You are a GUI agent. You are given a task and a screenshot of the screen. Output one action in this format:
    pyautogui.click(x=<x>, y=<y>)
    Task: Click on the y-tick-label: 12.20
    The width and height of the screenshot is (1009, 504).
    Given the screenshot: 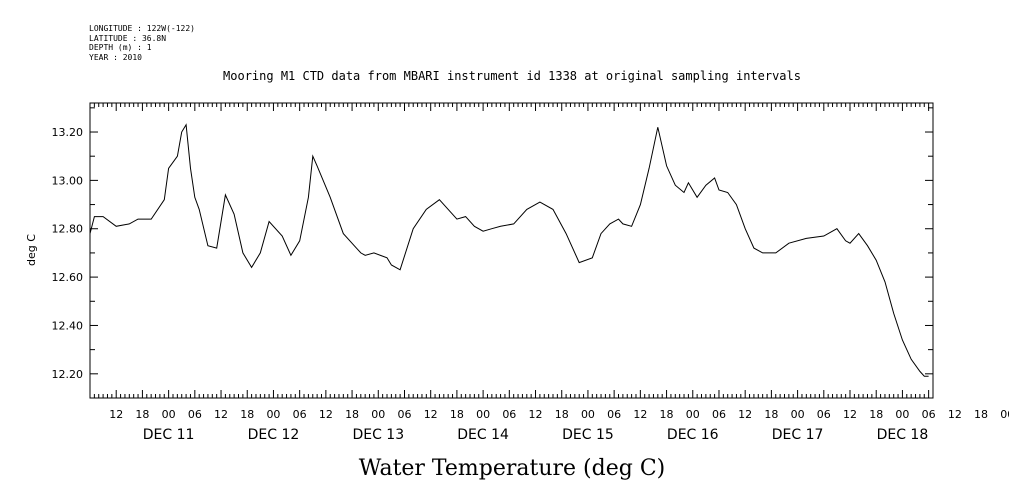 What is the action you would take?
    pyautogui.click(x=68, y=374)
    